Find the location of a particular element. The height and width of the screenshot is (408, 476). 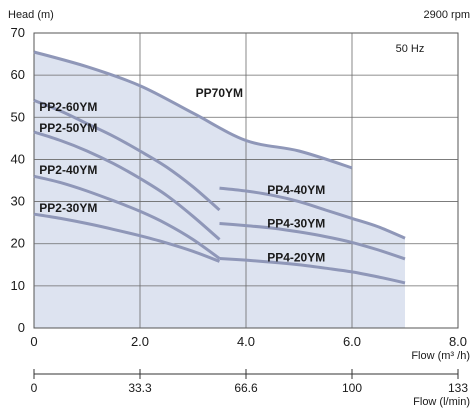

rpm-label: 2900 rpm is located at coordinates (447, 15).